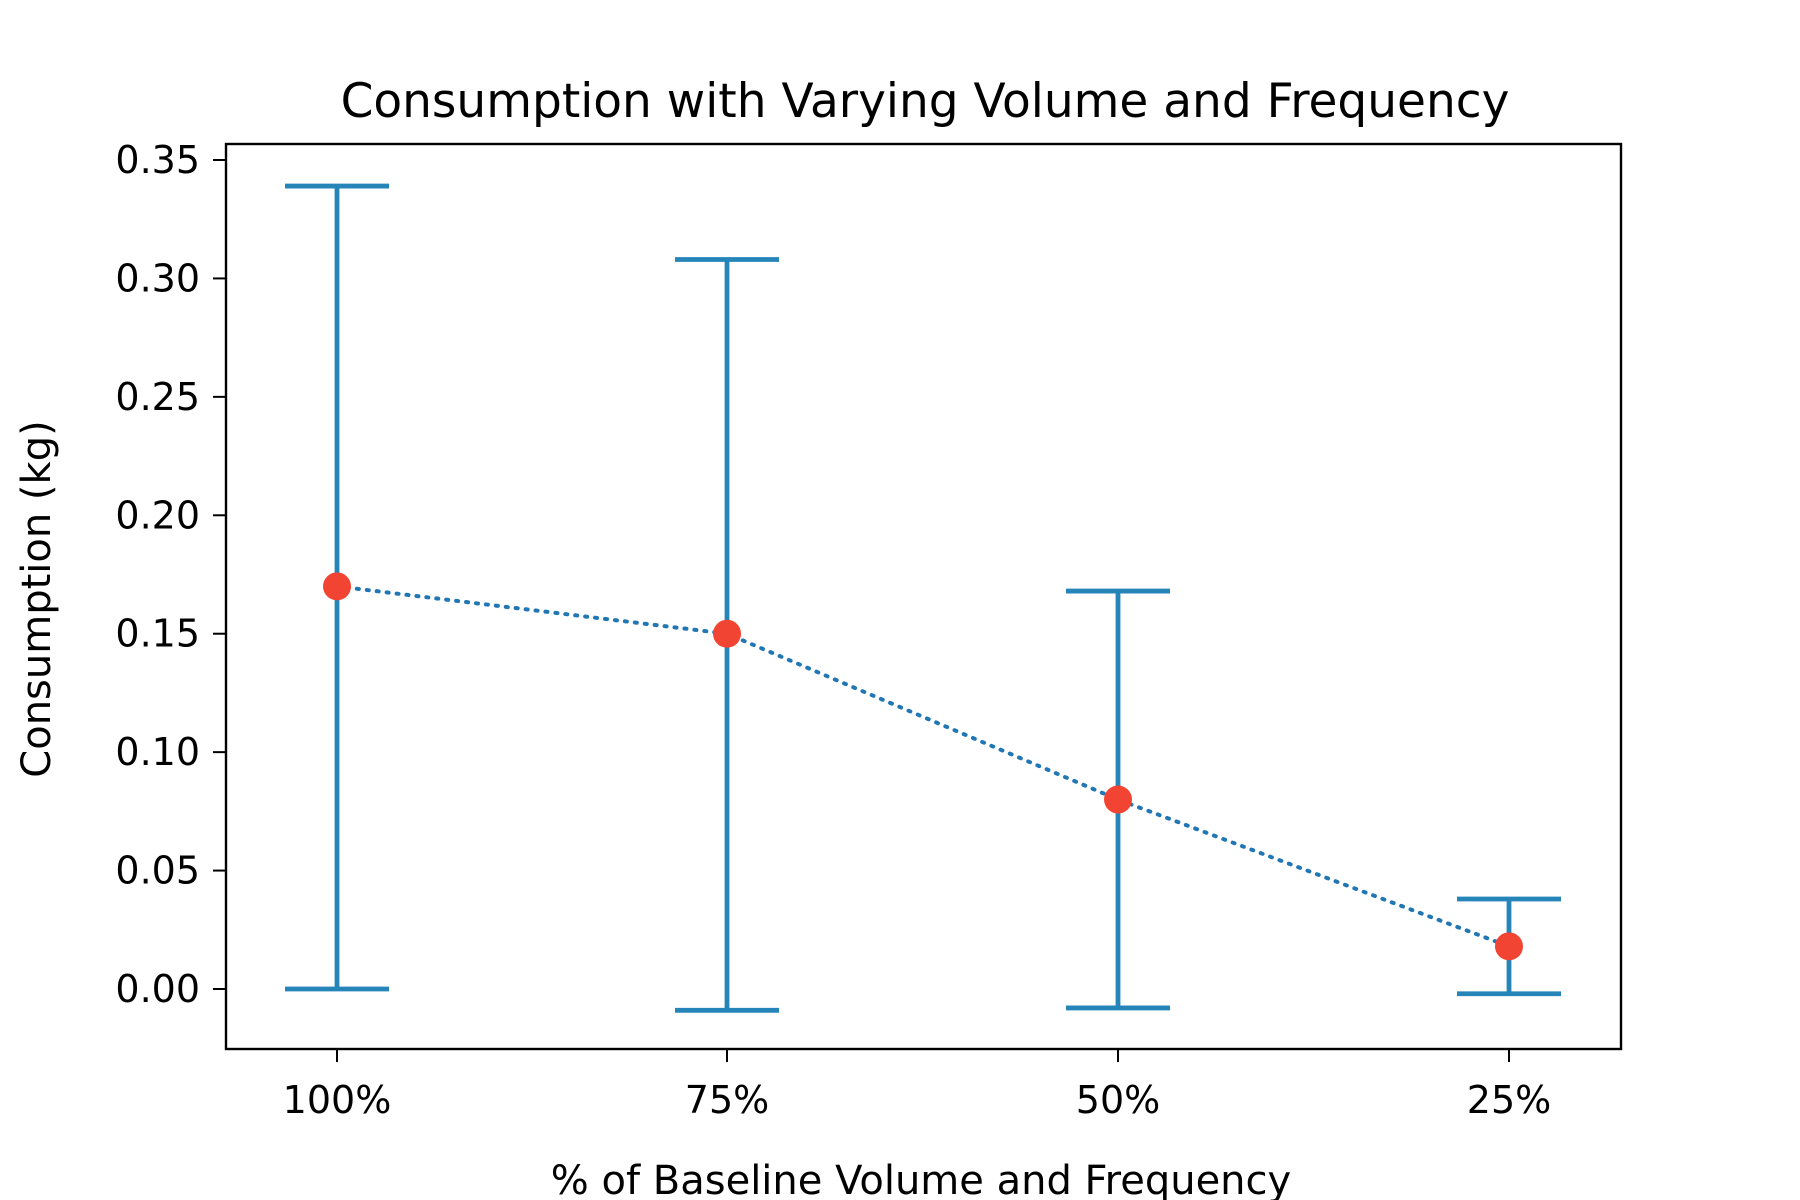 This screenshot has width=1800, height=1200. I want to click on y-tick-label: 0.35, so click(157, 160).